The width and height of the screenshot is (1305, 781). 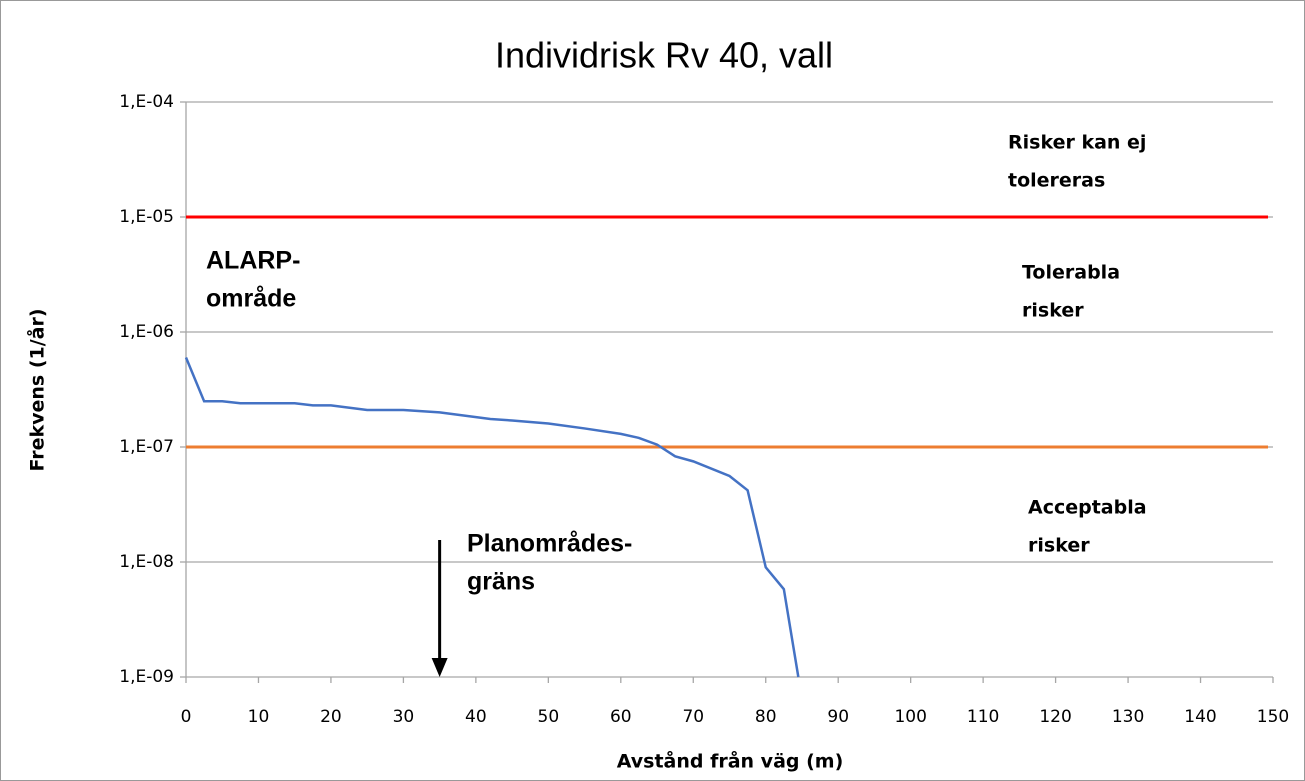 What do you see at coordinates (664, 55) in the screenshot?
I see `chart-title: Individrisk Rv 40, vall` at bounding box center [664, 55].